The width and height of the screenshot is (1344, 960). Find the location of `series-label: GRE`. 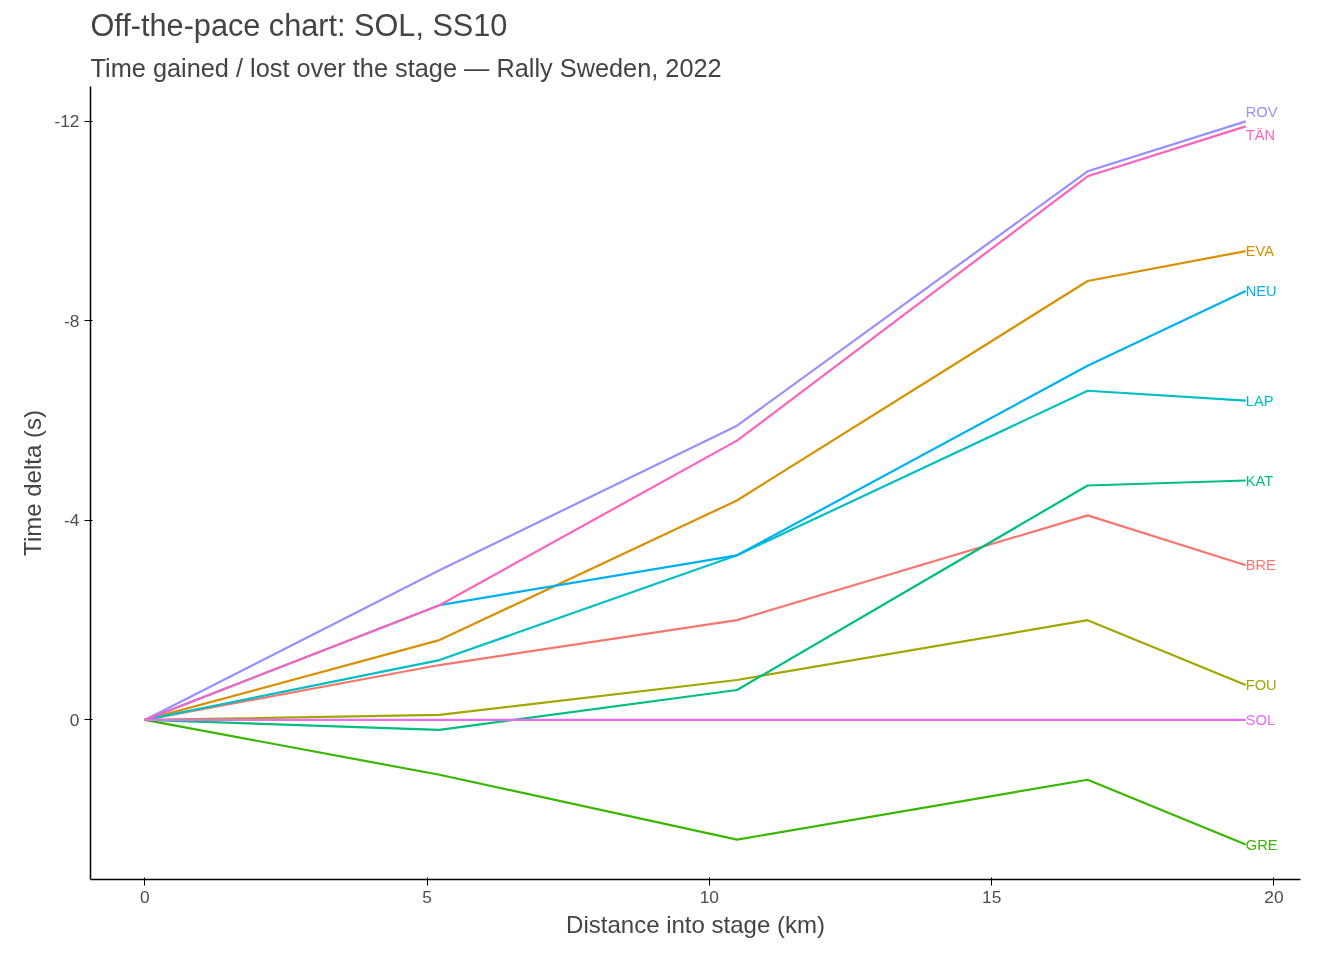

series-label: GRE is located at coordinates (1261, 844).